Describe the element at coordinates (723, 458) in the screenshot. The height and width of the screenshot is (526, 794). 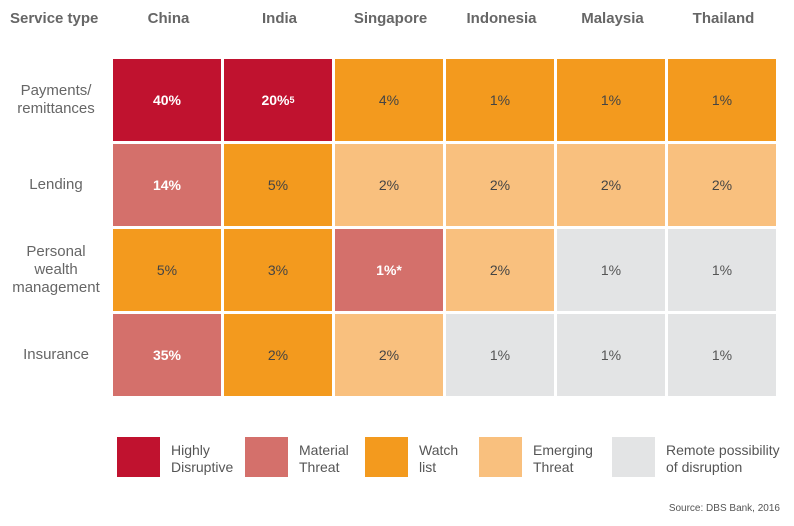
I see `legend-label-remote: Remote possibility of disruption` at that location.